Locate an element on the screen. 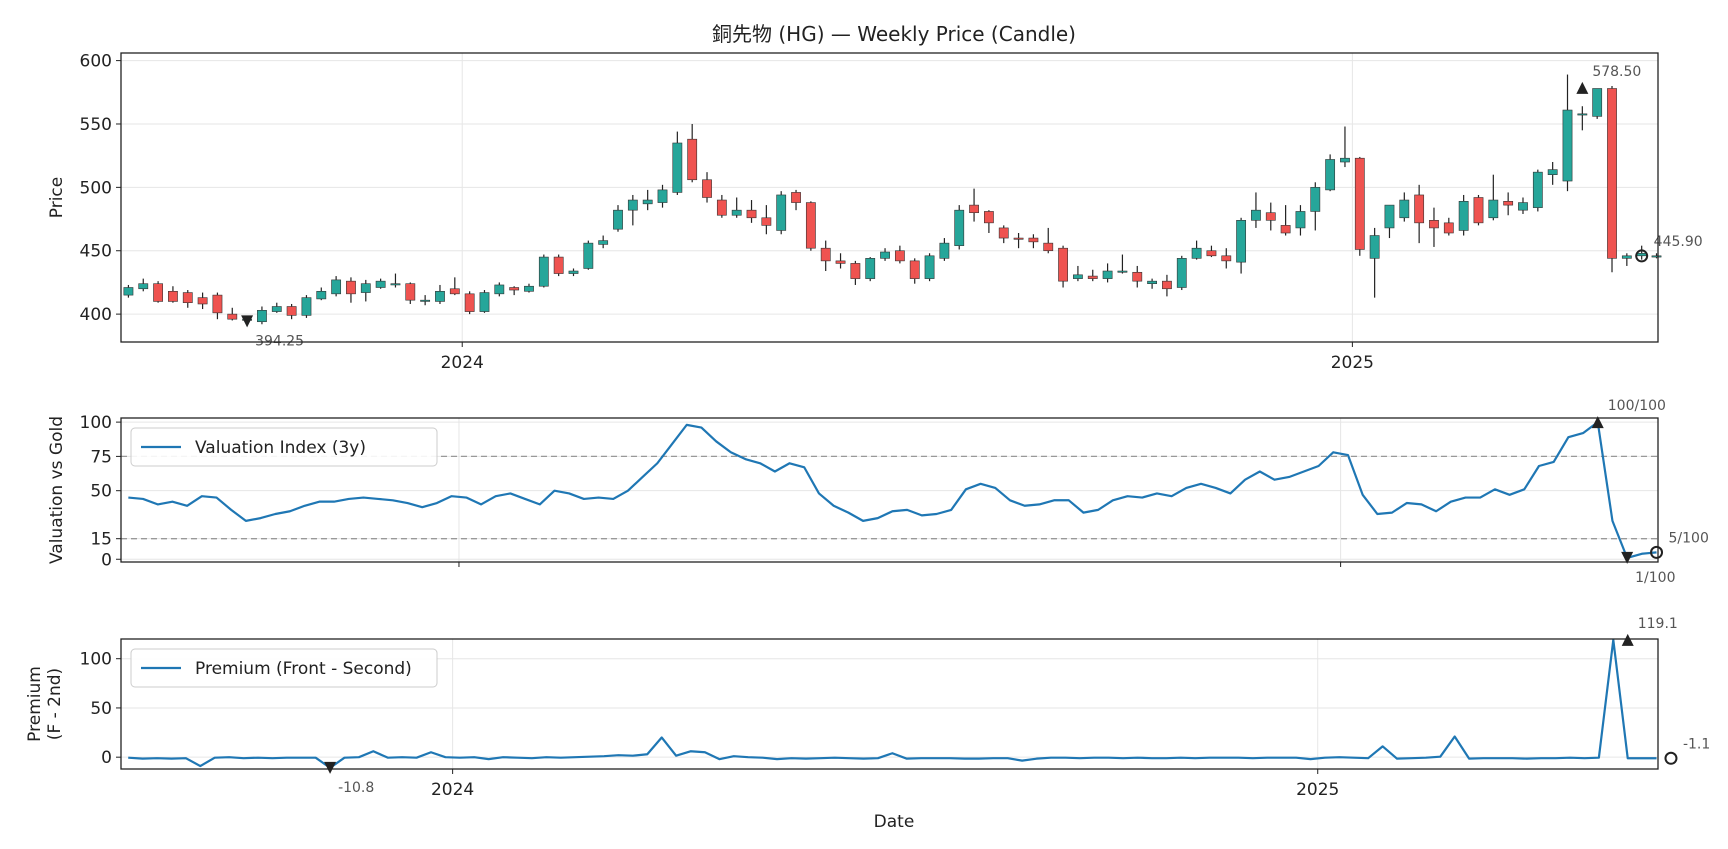 Image resolution: width=1728 pixels, height=849 pixels. annotation-label: 5/100 is located at coordinates (1689, 538).